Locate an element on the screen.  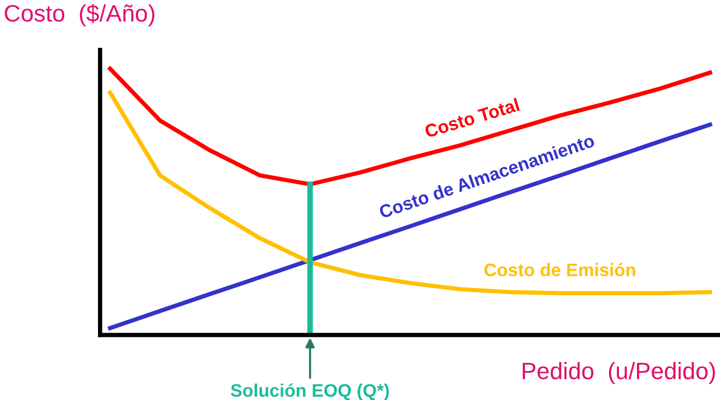
text: Solución EOQ (Q*) is located at coordinates (309, 391).